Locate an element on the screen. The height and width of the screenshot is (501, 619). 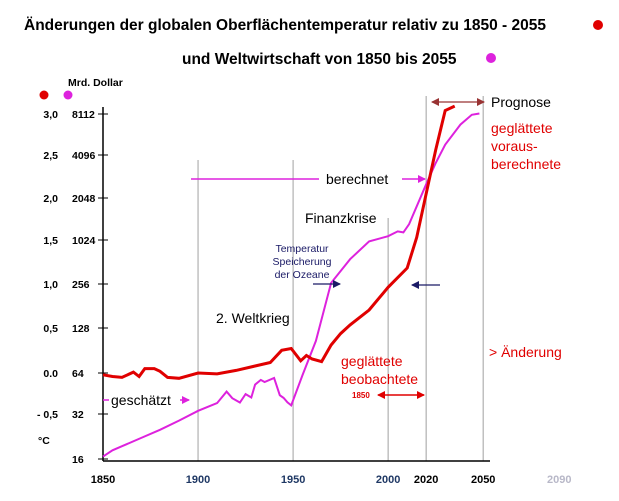
y-left-tick-label: 2,5 is located at coordinates (50, 156).